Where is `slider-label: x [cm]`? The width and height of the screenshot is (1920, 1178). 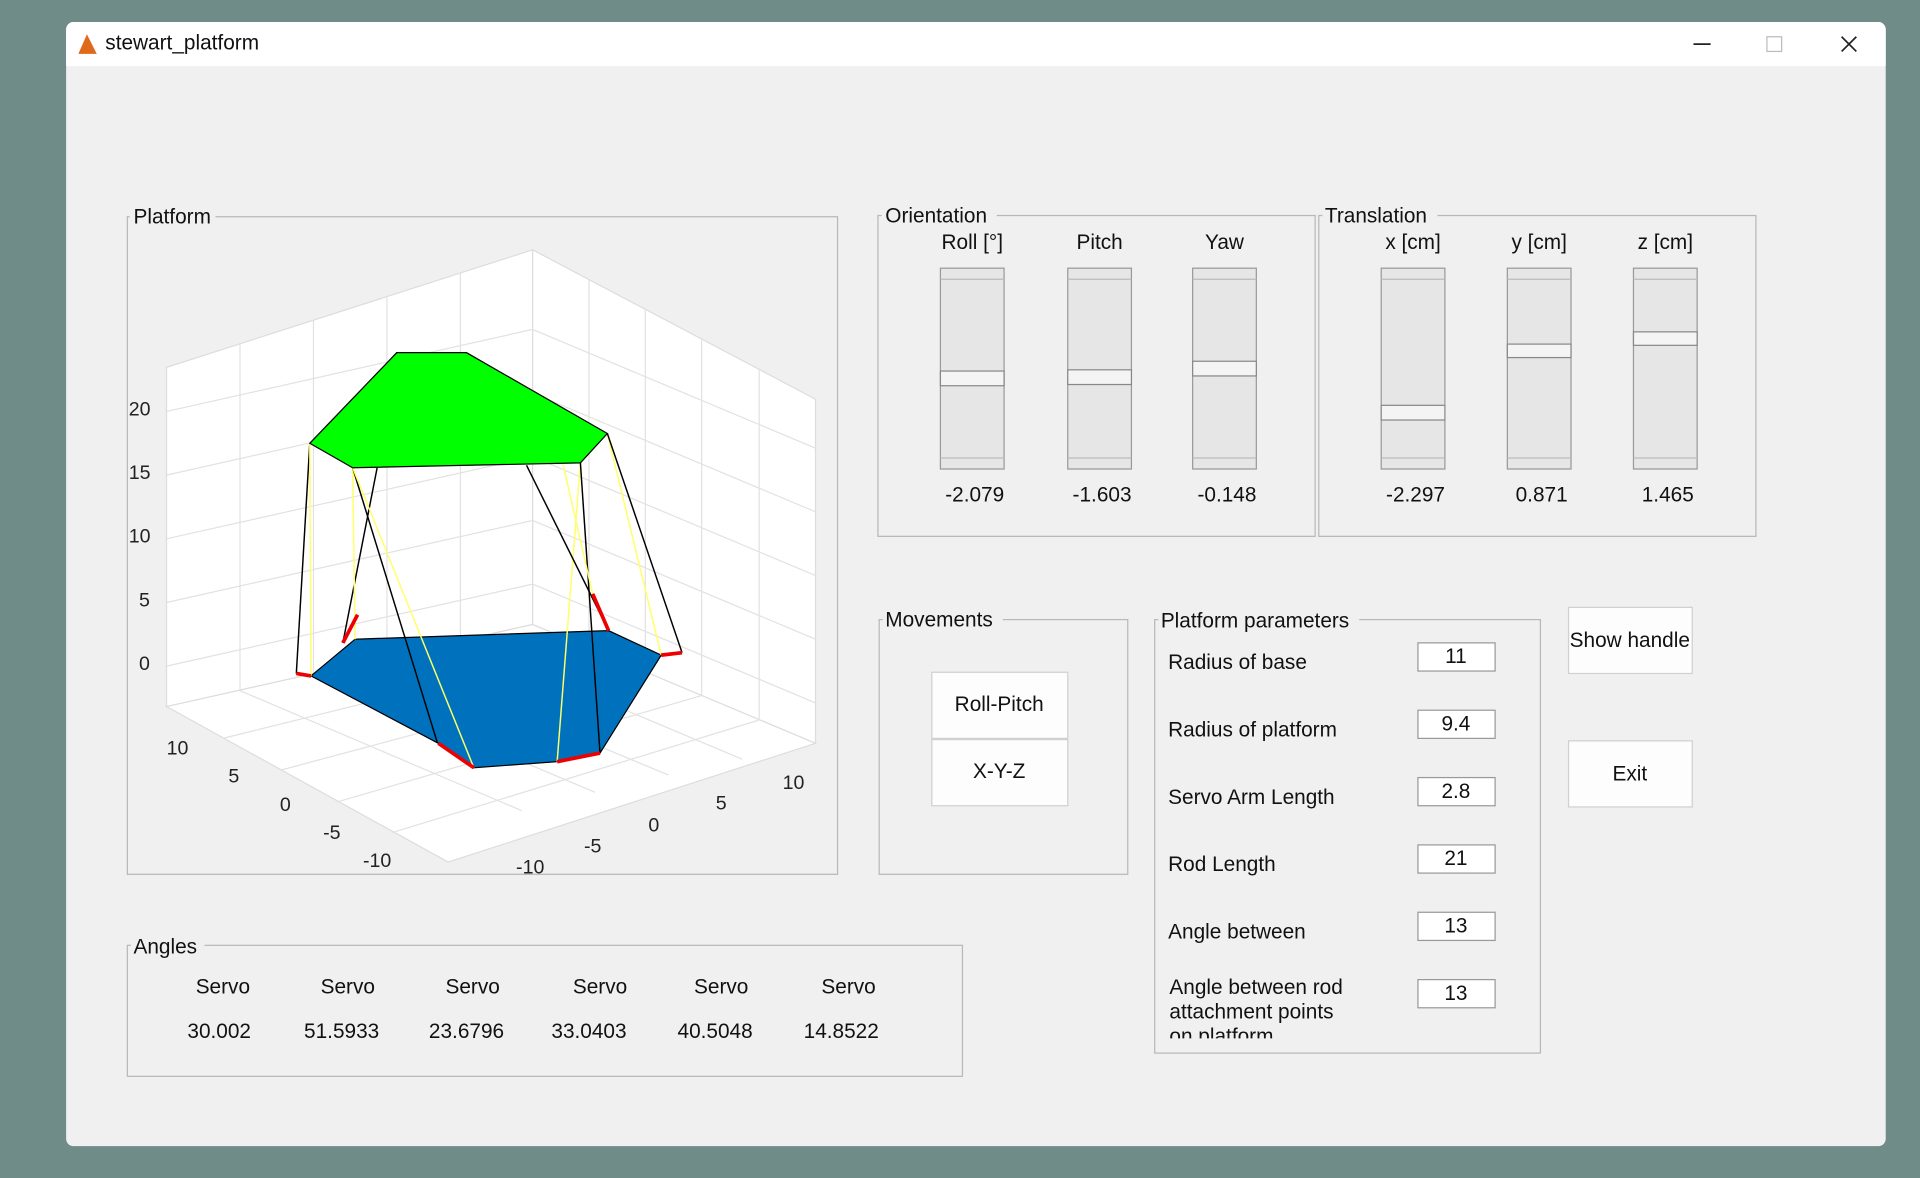
slider-label: x [cm] is located at coordinates (1412, 242).